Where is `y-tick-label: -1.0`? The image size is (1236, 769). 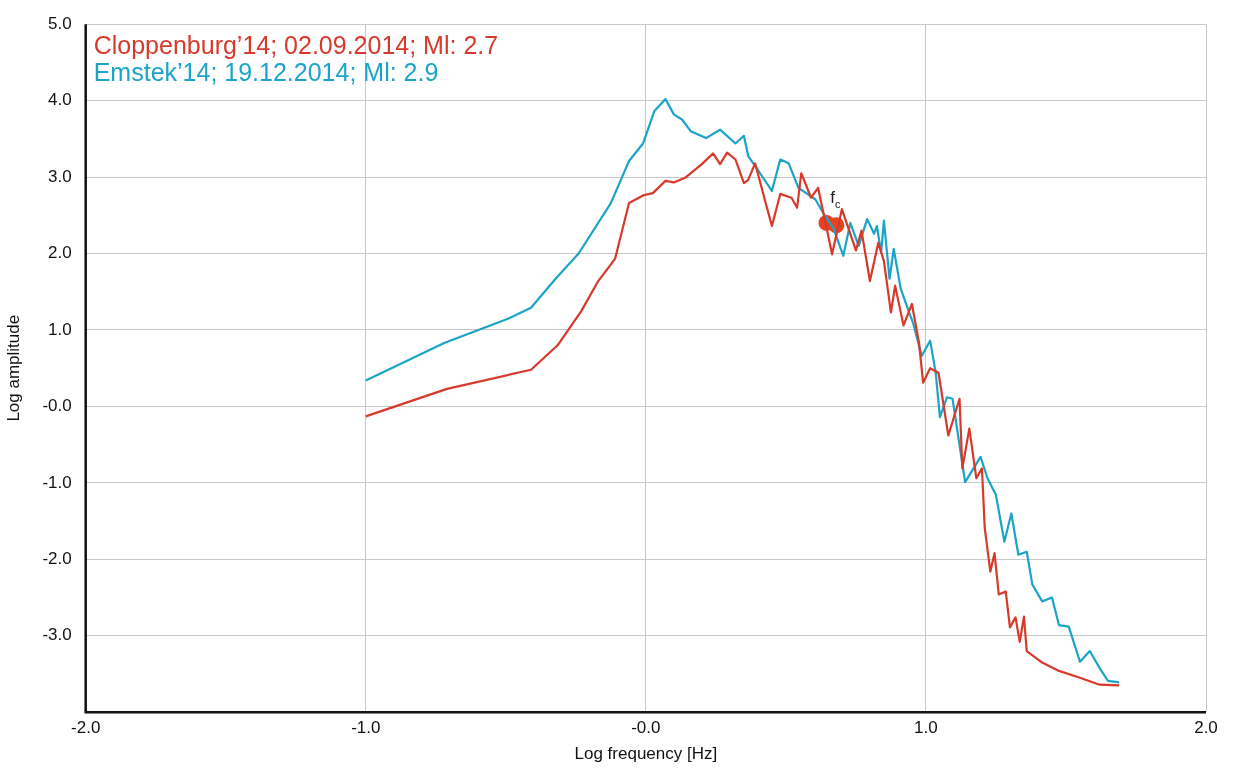 y-tick-label: -1.0 is located at coordinates (57, 482).